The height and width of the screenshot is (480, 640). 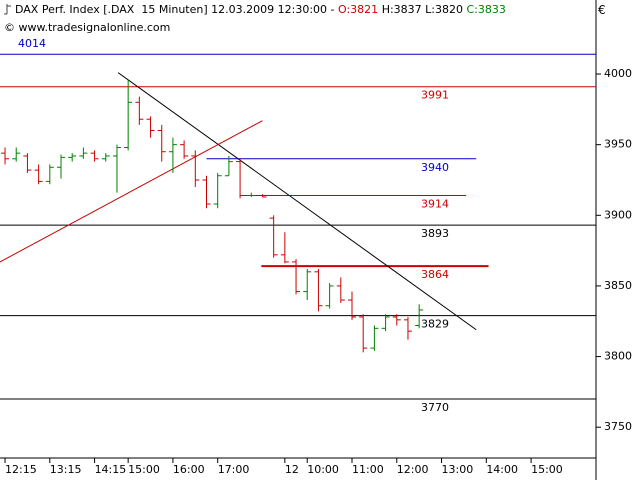 What do you see at coordinates (444, 9) in the screenshot?
I see `low-value: L:3820` at bounding box center [444, 9].